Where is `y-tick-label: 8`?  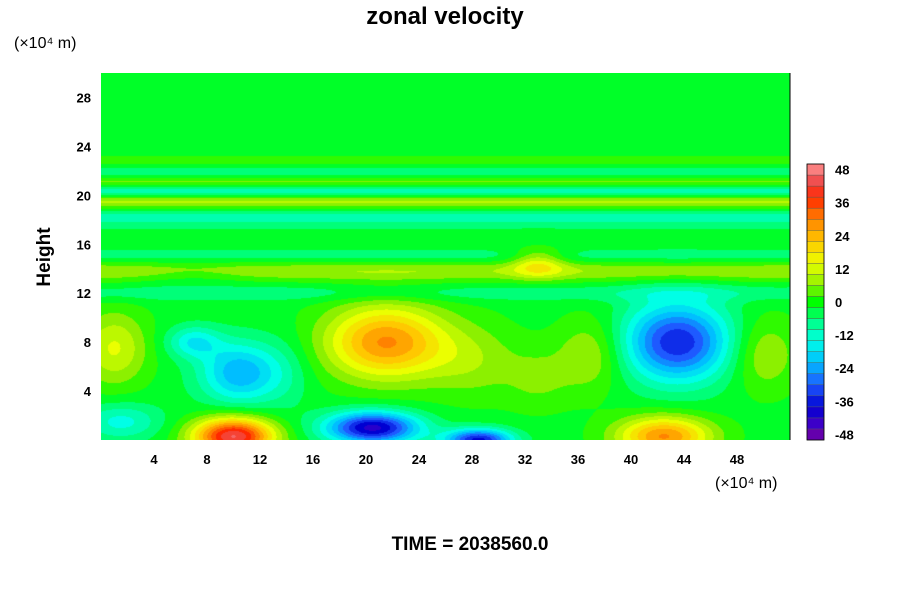 y-tick-label: 8 is located at coordinates (87, 342).